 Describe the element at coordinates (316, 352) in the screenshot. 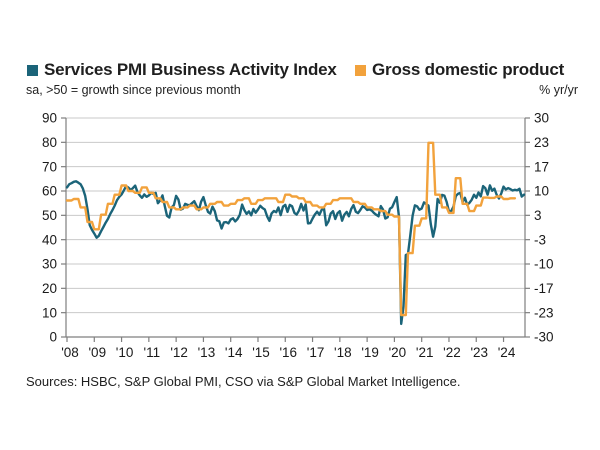

I see `x-axis-tick-label: '17` at that location.